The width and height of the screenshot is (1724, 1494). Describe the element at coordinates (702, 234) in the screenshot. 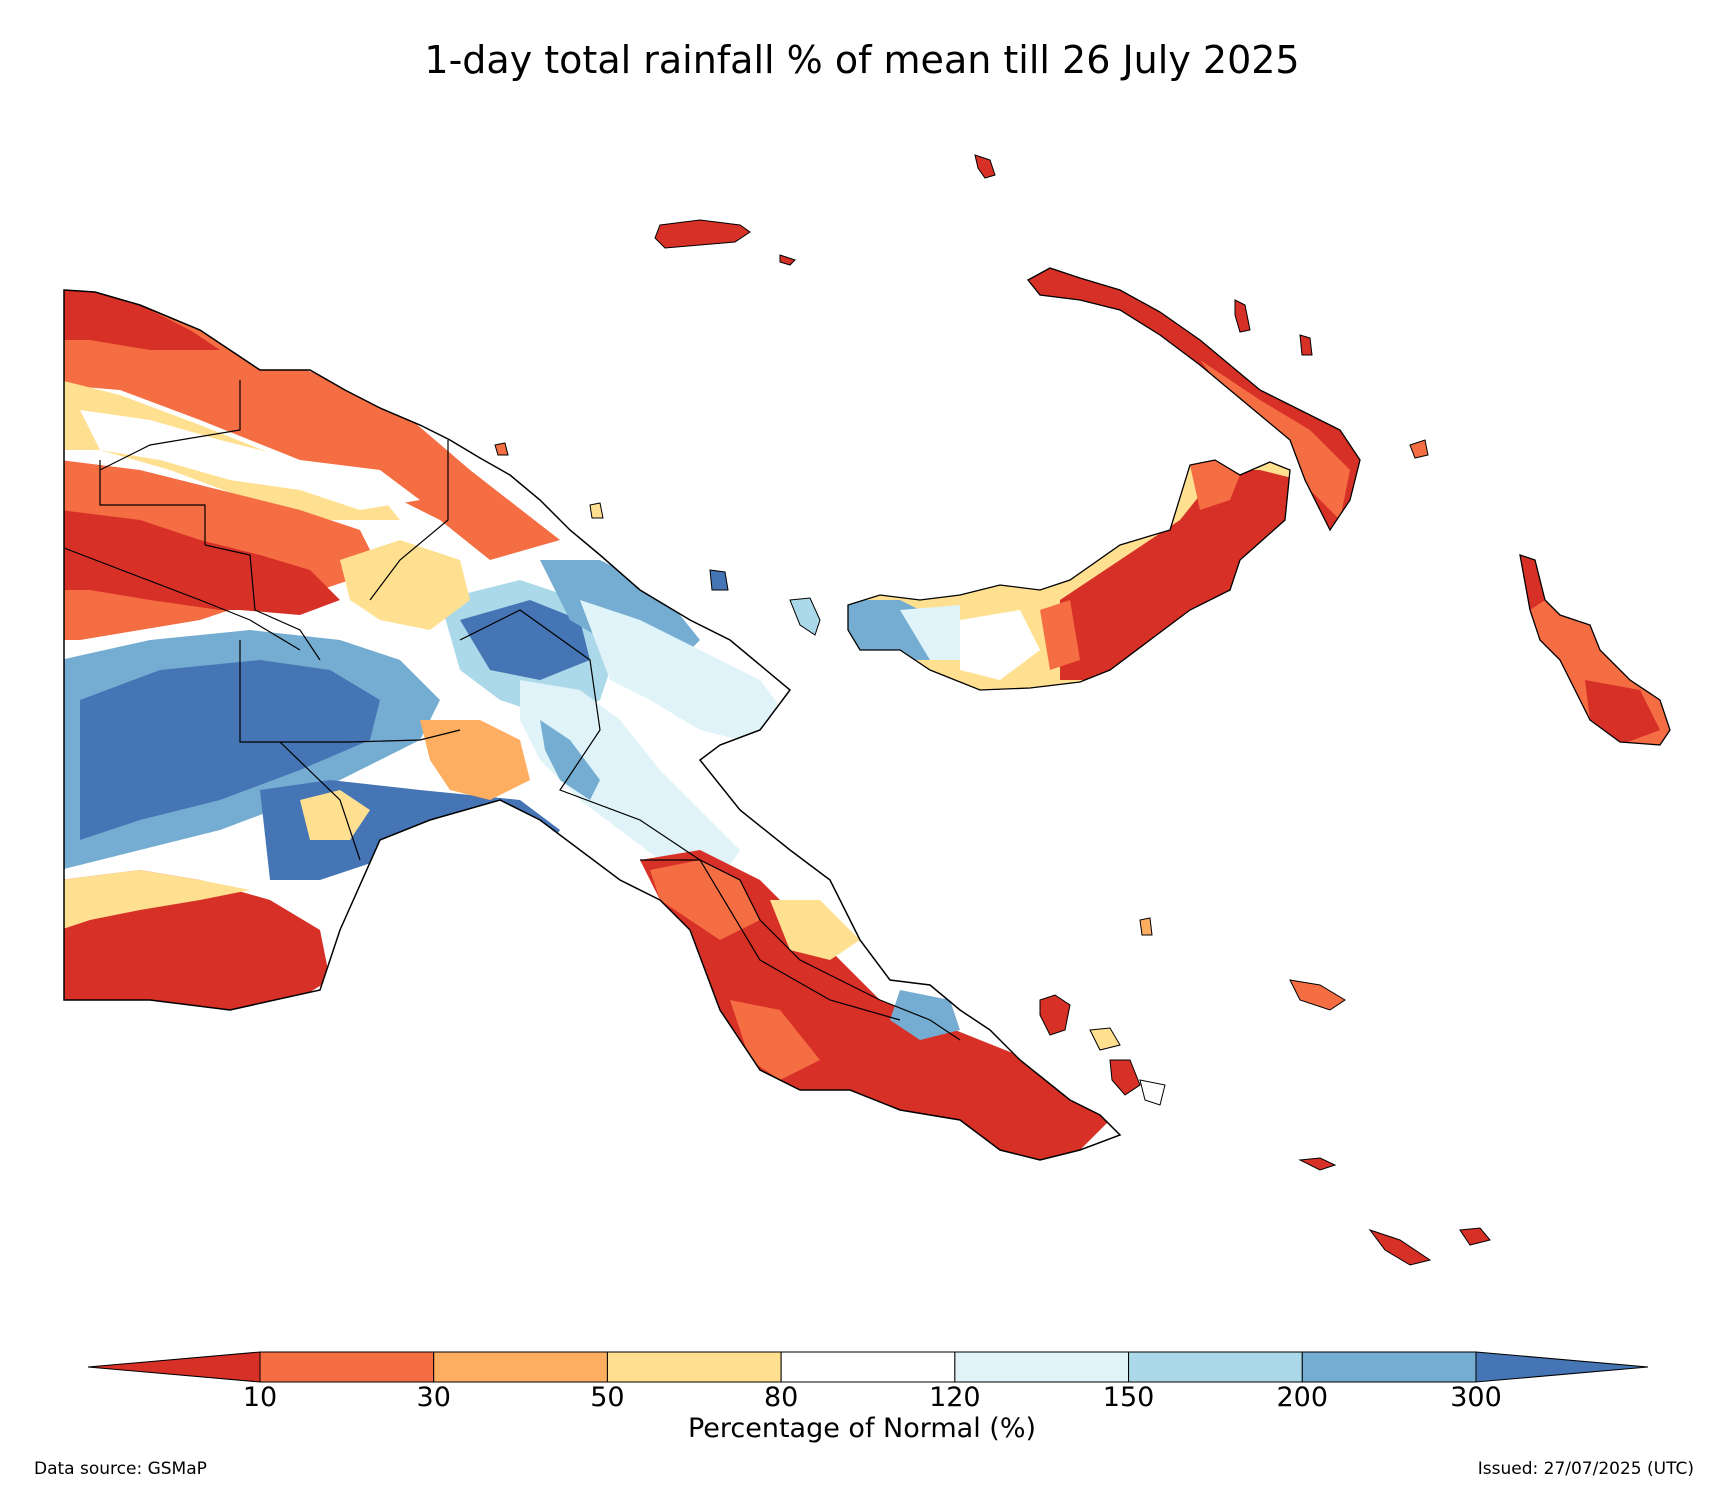

I see `manus-island` at that location.